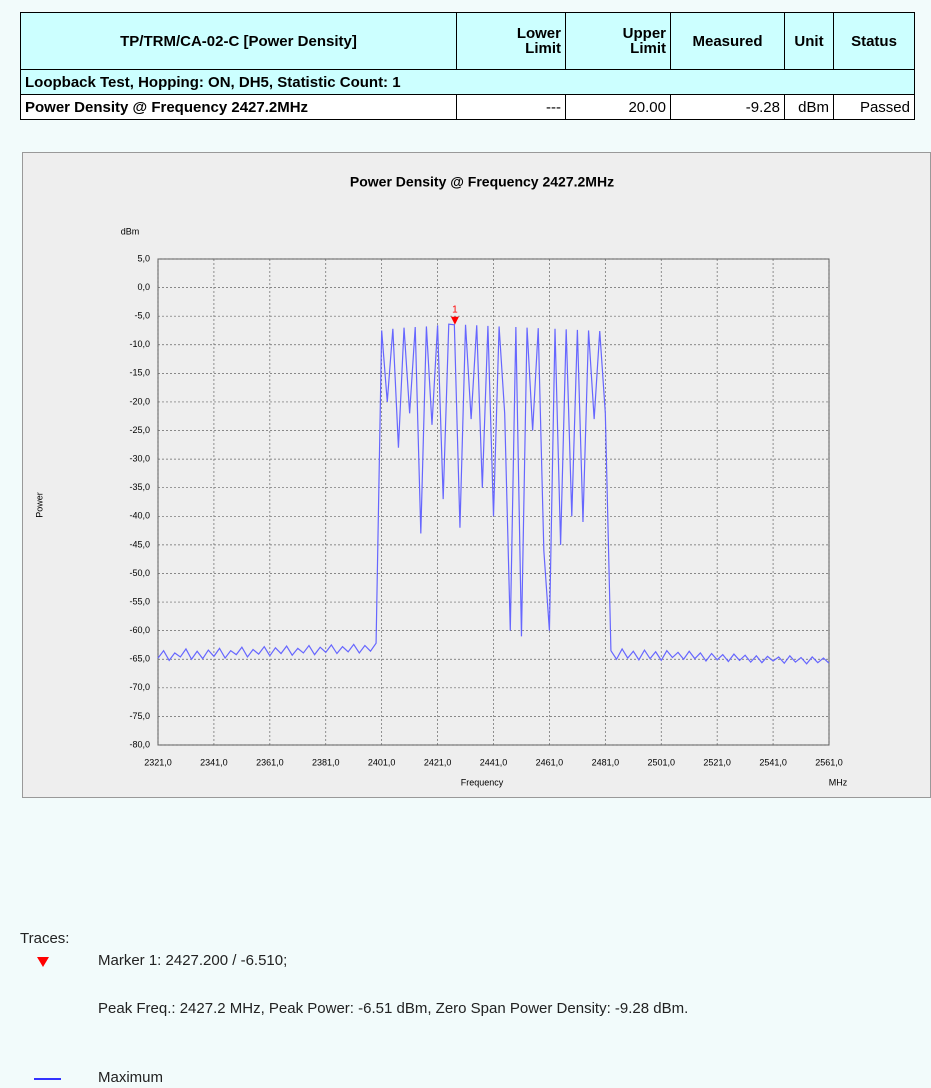 The width and height of the screenshot is (931, 1088). Describe the element at coordinates (455, 309) in the screenshot. I see `marker-label: 1` at that location.